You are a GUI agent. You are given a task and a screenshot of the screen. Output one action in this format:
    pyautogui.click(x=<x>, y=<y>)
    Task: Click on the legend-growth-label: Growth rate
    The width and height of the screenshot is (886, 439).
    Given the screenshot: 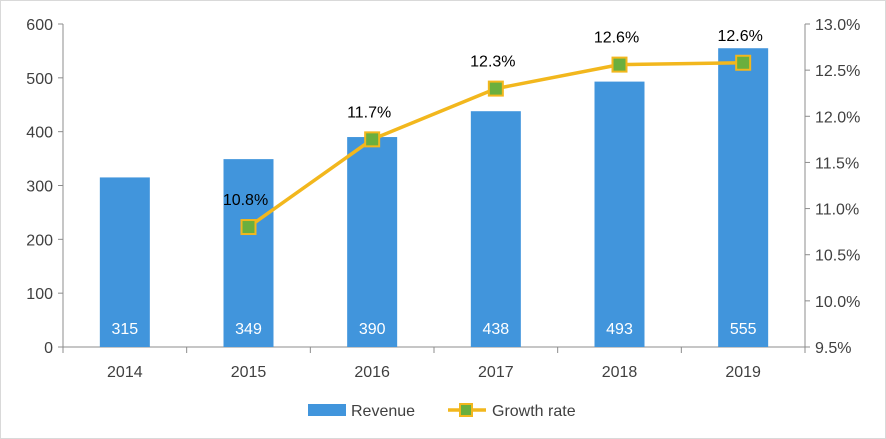 What is the action you would take?
    pyautogui.click(x=534, y=411)
    